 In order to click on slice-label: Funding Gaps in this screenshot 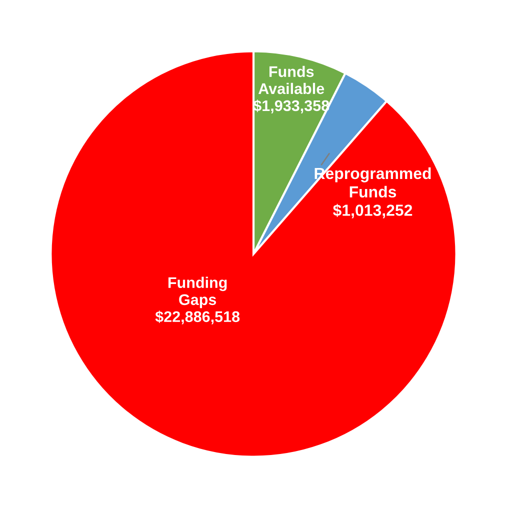, I will do `click(197, 292)`.